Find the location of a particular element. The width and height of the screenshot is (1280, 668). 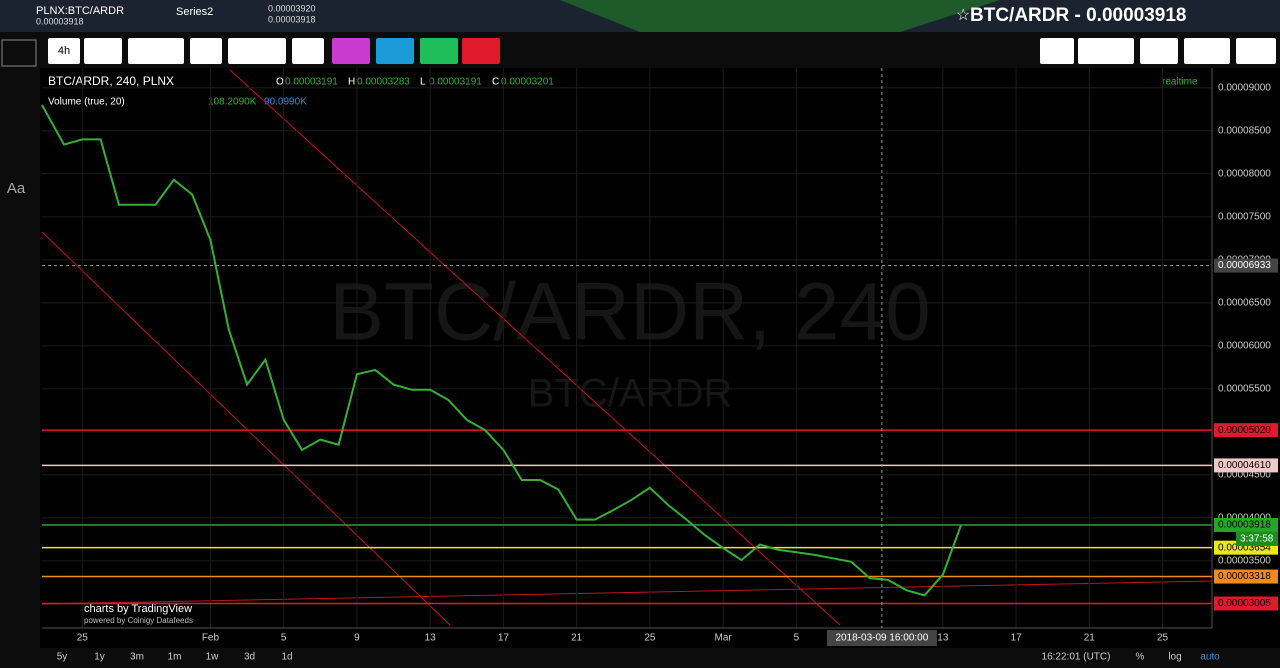

ohlc-key: L is located at coordinates (423, 82).